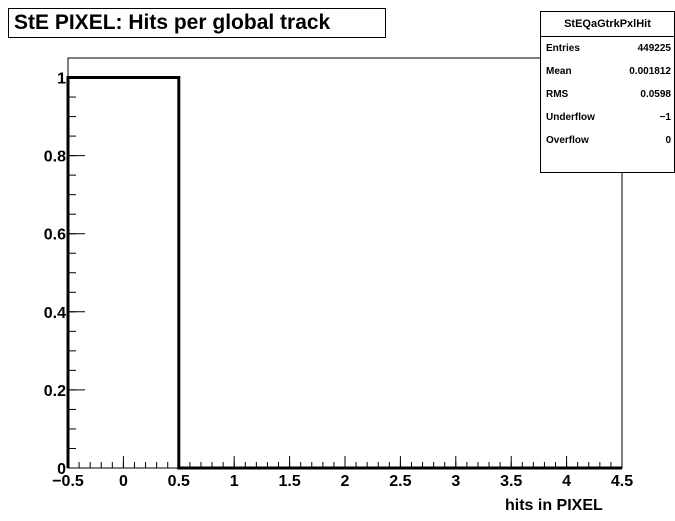  What do you see at coordinates (61, 469) in the screenshot?
I see `y-tick-label: 0` at bounding box center [61, 469].